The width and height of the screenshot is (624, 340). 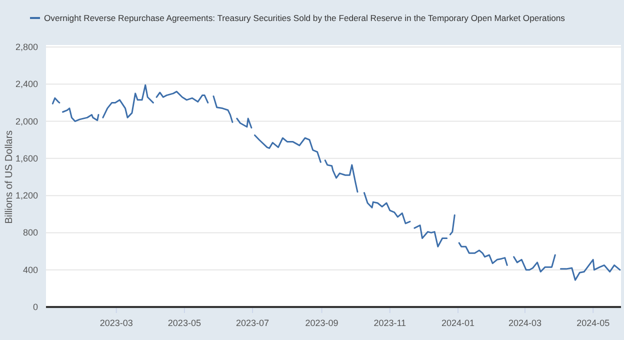 What do you see at coordinates (26, 195) in the screenshot?
I see `y-tick-label: 1,200` at bounding box center [26, 195].